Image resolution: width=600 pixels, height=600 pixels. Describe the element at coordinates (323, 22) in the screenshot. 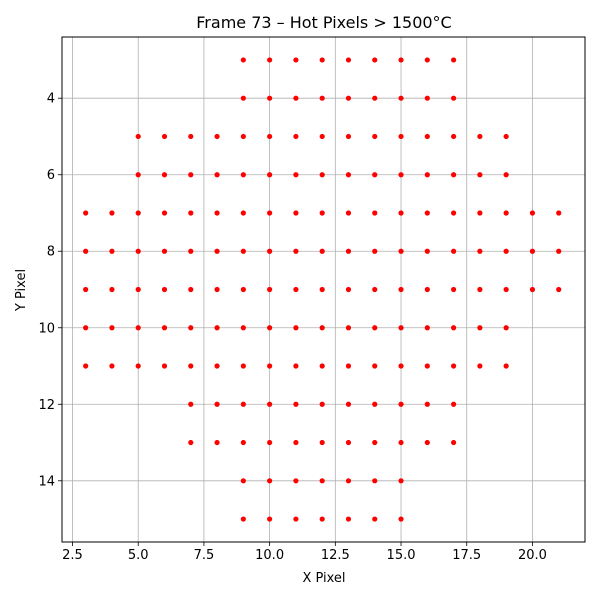

I see `chart-title: Frame 73 – Hot Pixels > 1500°C` at that location.